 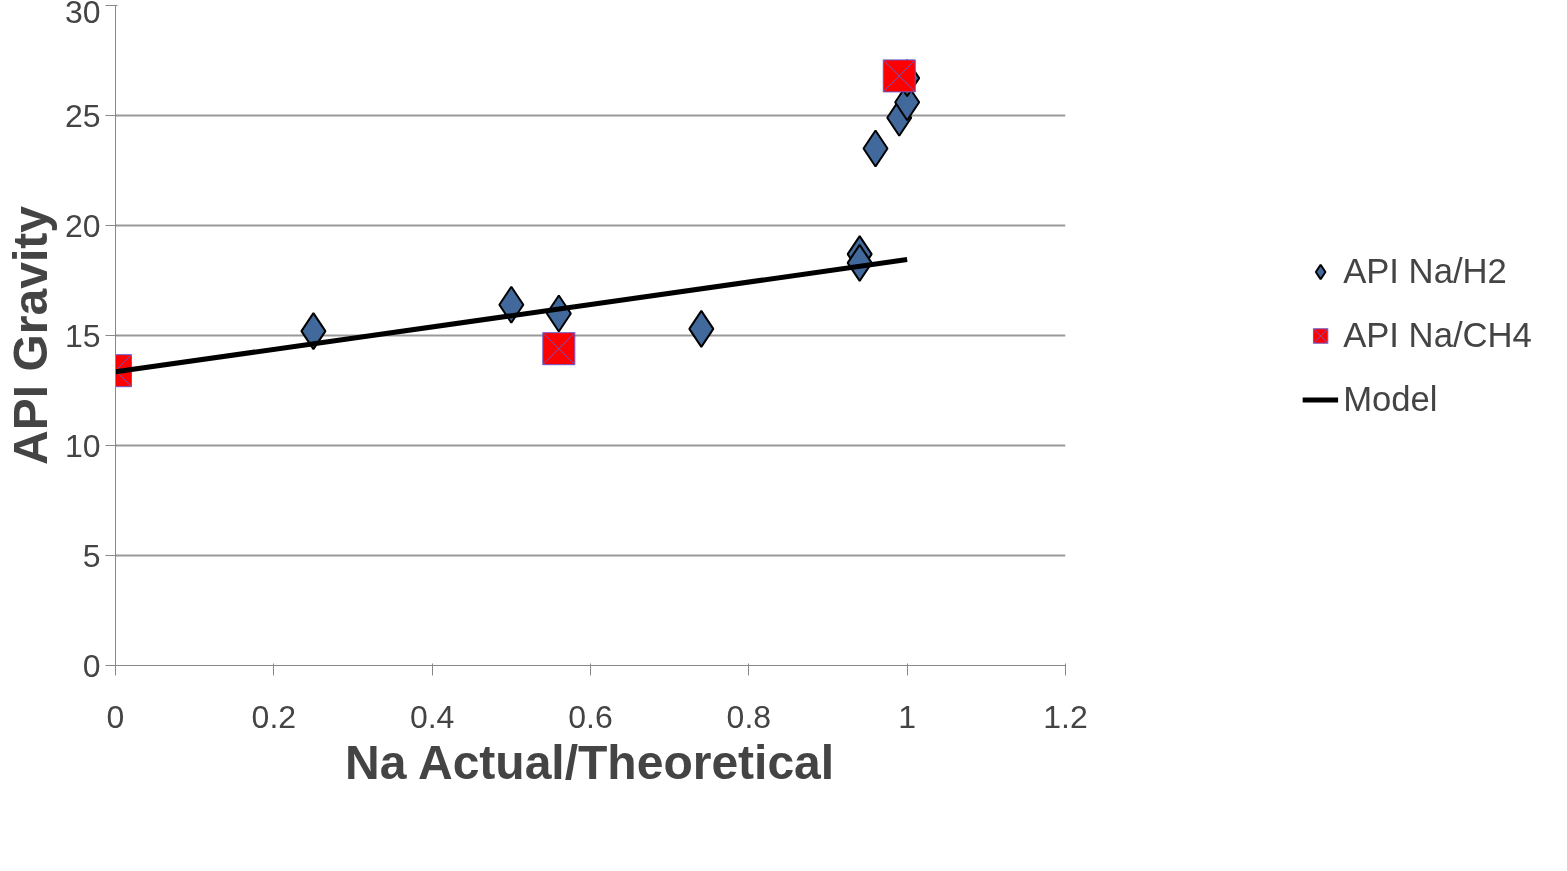 What do you see at coordinates (30, 335) in the screenshot?
I see `y-axis-title: API Gravity` at bounding box center [30, 335].